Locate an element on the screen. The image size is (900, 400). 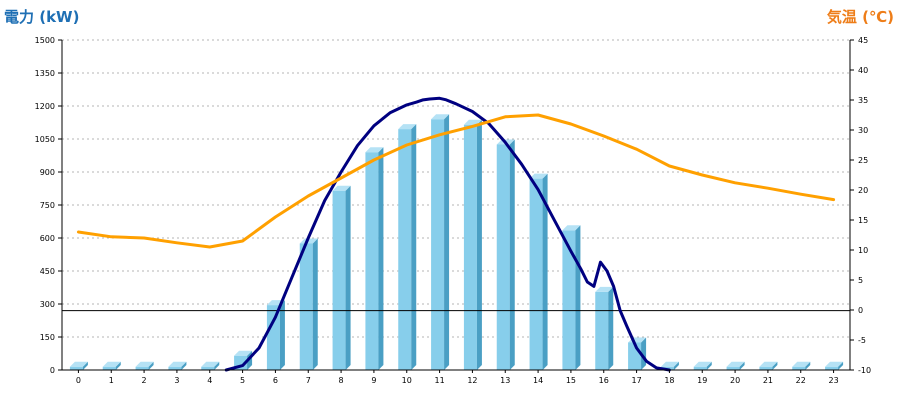
right-tick-label: 35 is located at coordinates (863, 100).